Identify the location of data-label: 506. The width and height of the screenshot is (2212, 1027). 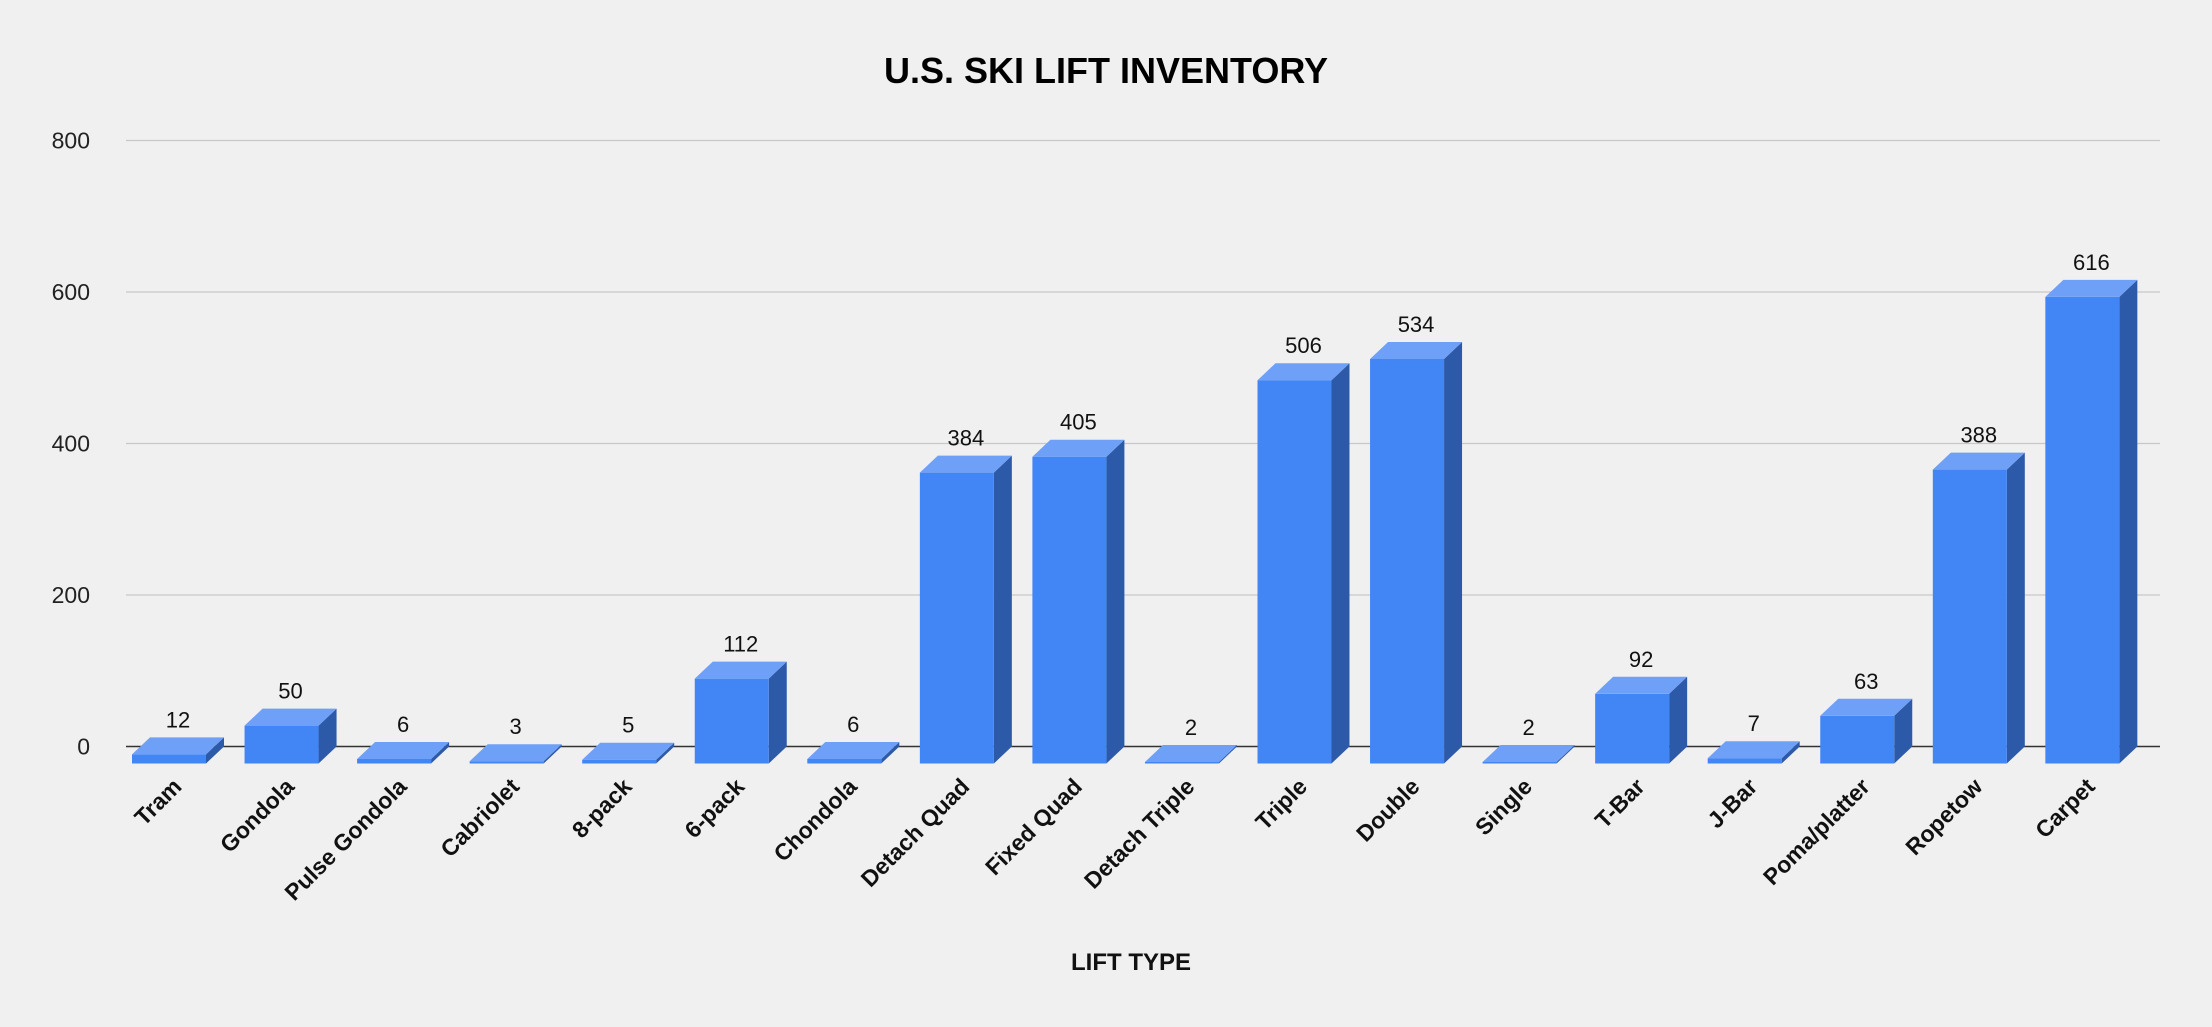
(1303, 345).